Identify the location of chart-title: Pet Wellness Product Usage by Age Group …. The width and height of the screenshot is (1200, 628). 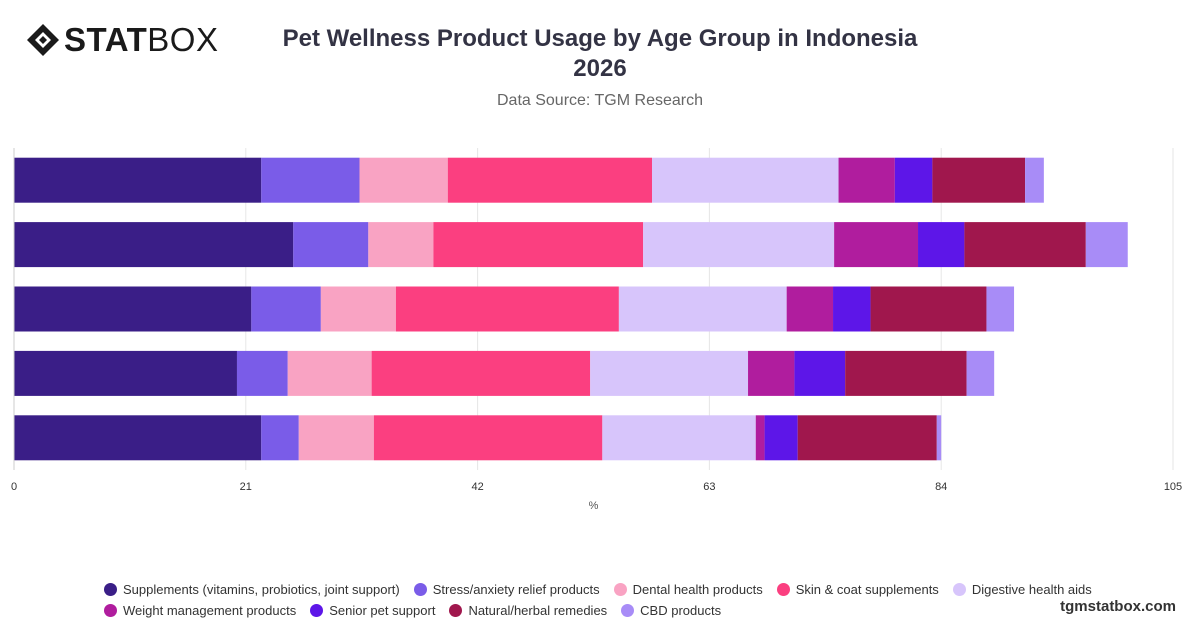
(600, 54).